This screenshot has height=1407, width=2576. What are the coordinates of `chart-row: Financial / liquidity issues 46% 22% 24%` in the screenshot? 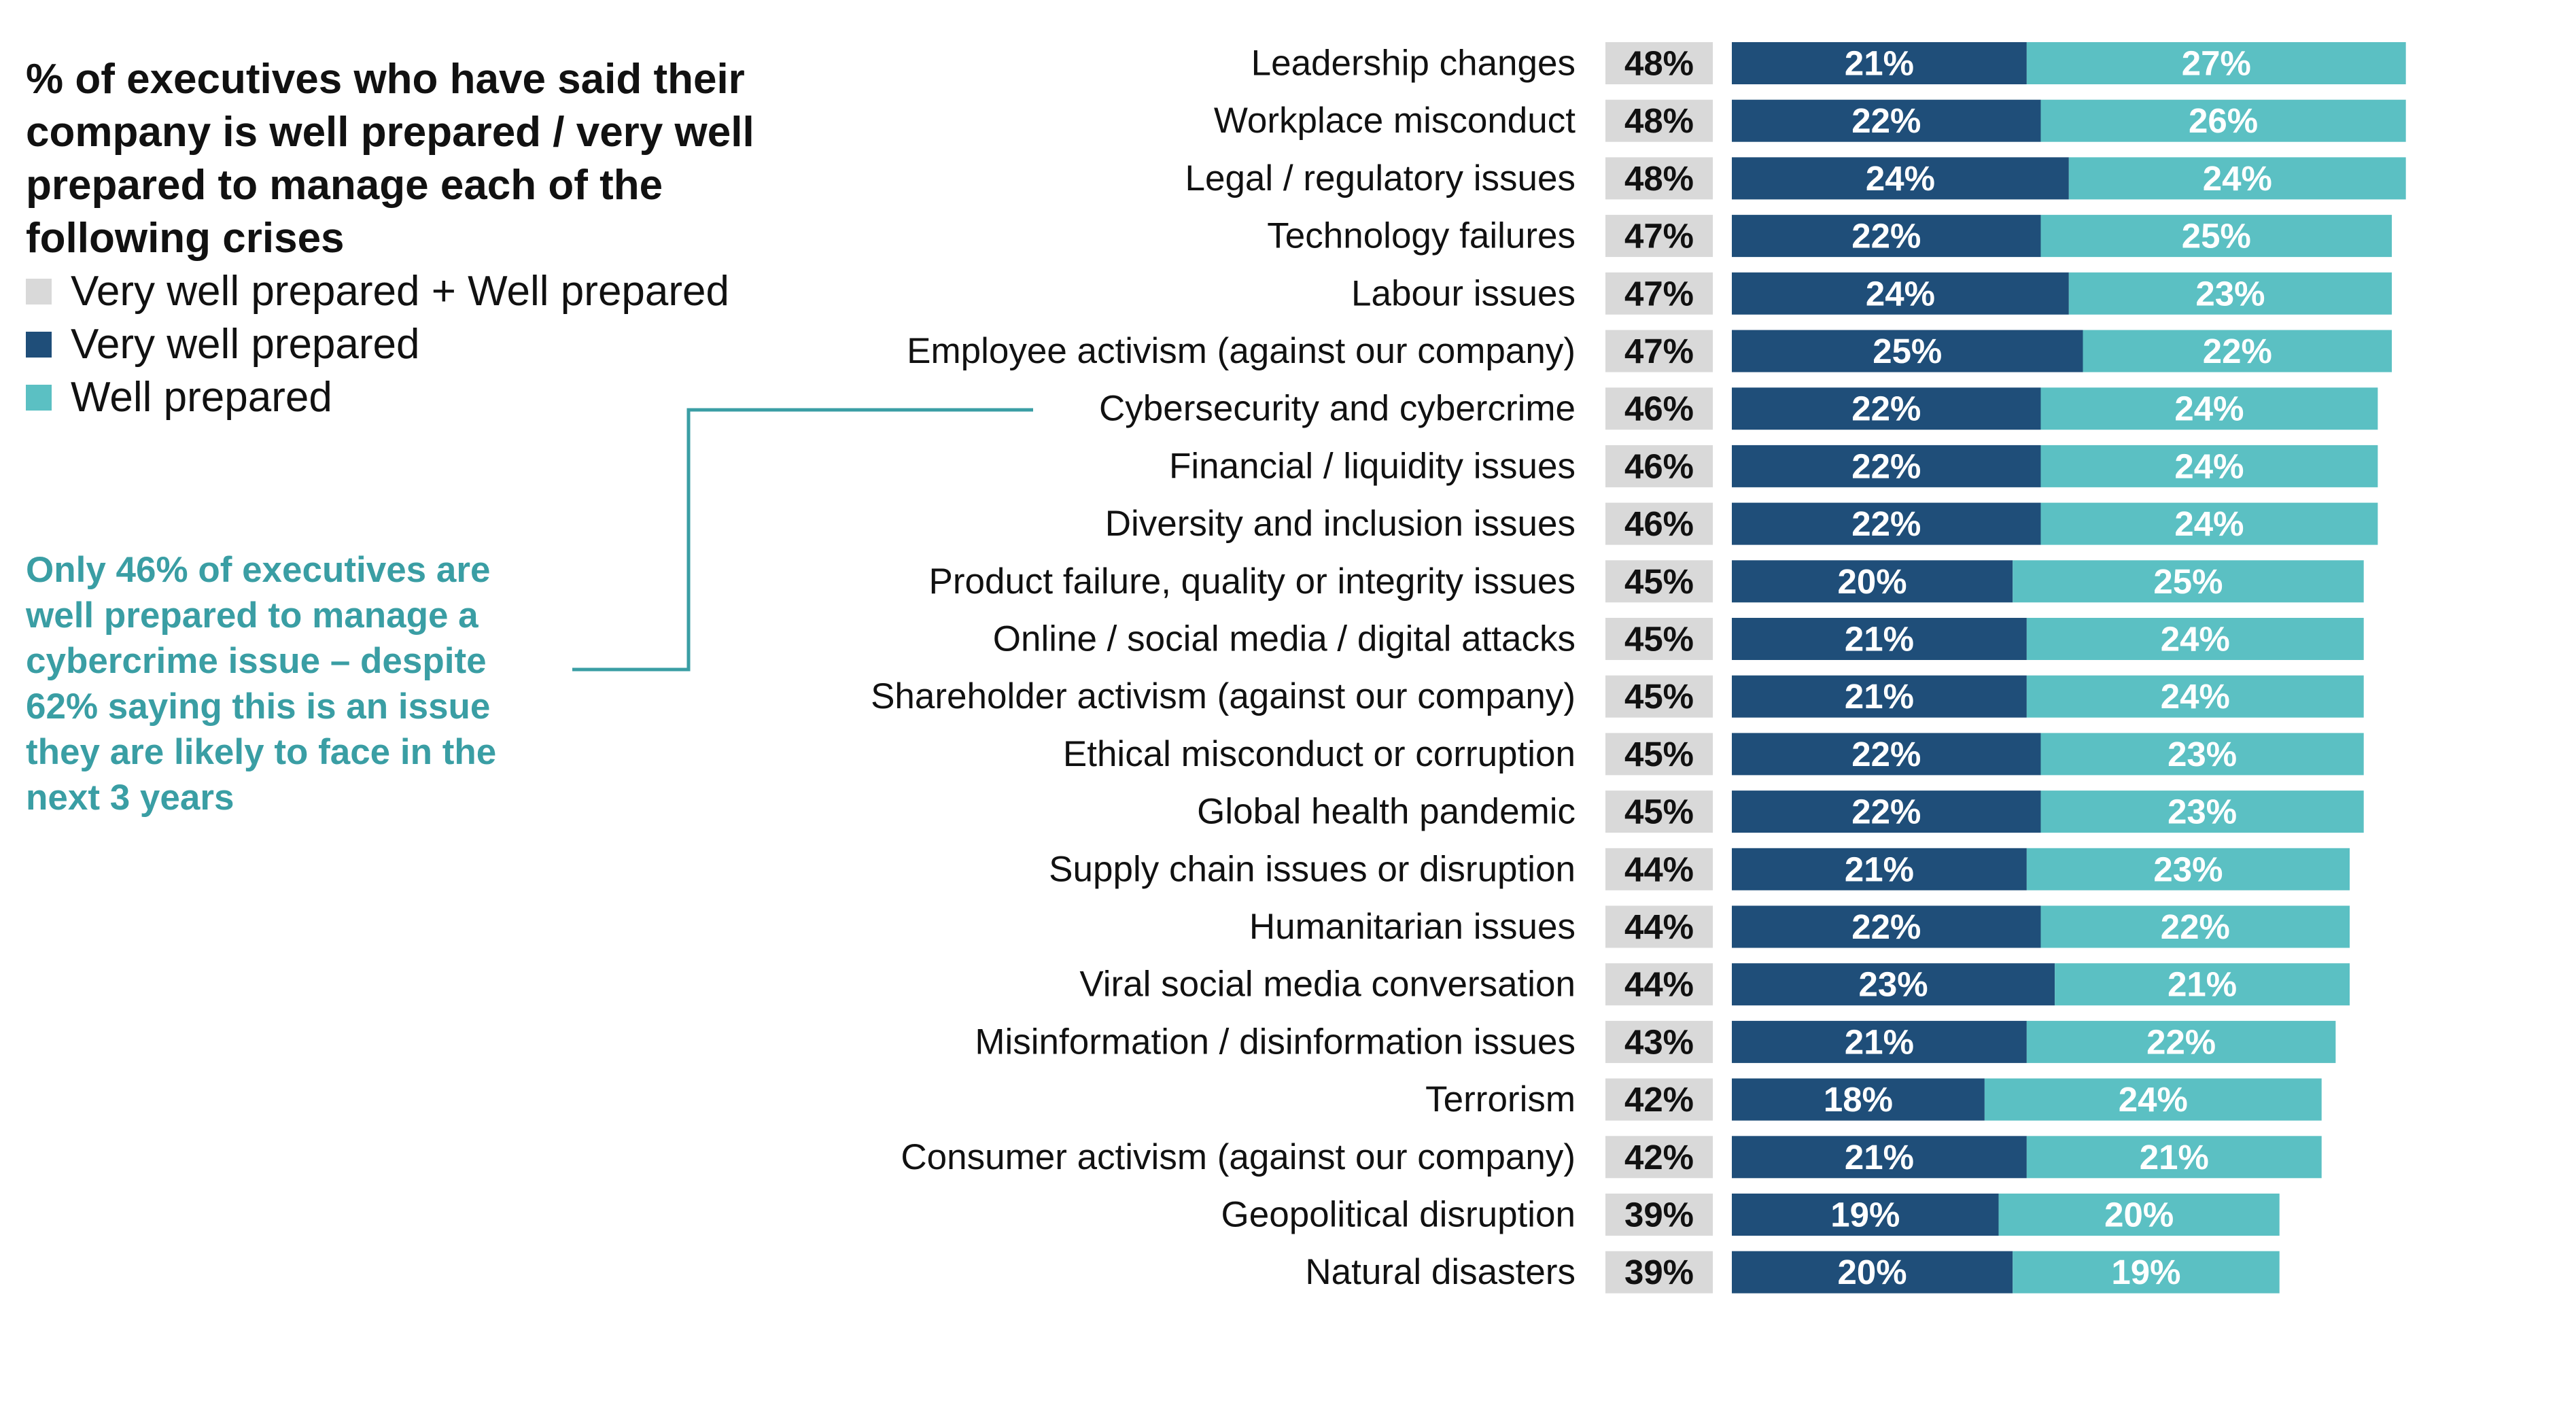 It's located at (1773, 466).